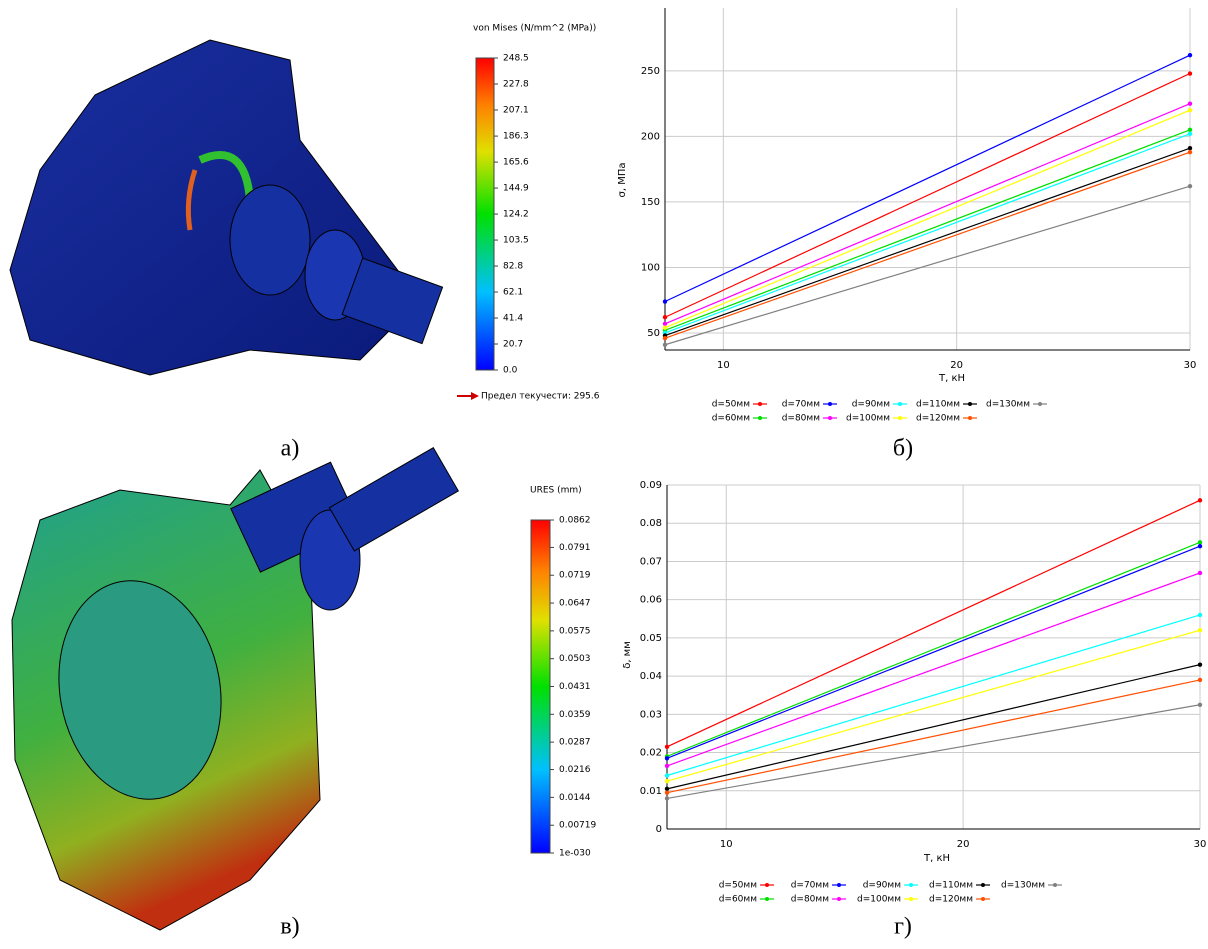 The width and height of the screenshot is (1208, 949). Describe the element at coordinates (516, 110) in the screenshot. I see `colorbar-tick-label: 207.1` at that location.